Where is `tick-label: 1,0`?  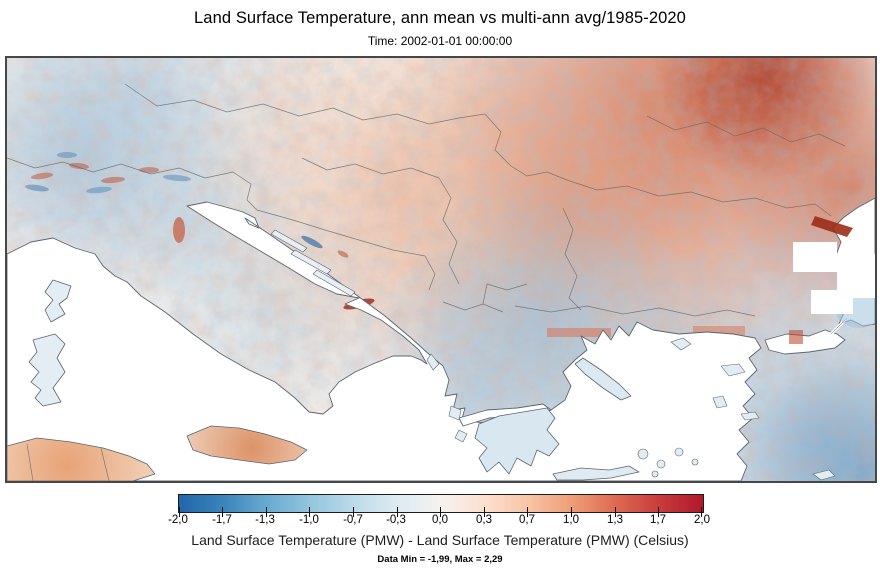
tick-label: 1,0 is located at coordinates (571, 520).